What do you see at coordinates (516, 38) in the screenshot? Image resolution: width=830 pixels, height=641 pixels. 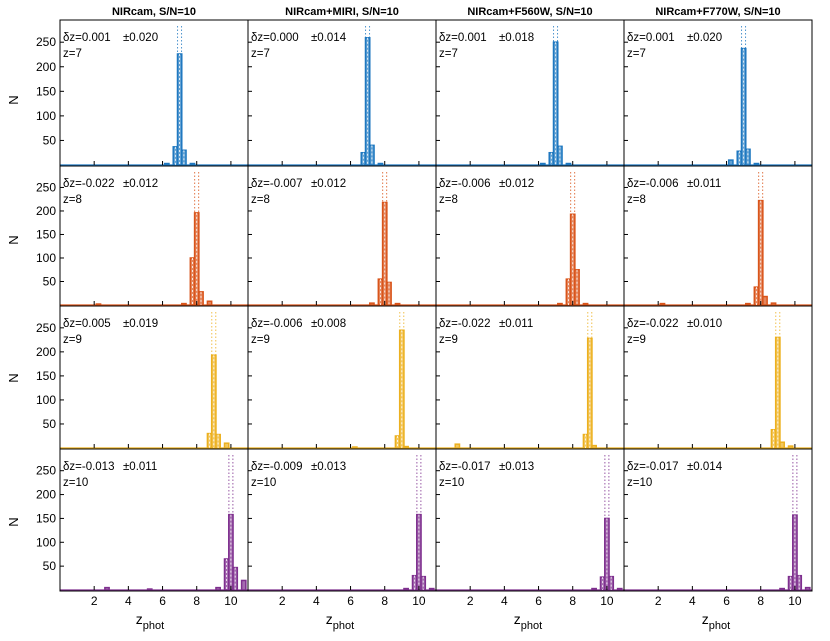 I see `sigma-annotation: ±0.018` at bounding box center [516, 38].